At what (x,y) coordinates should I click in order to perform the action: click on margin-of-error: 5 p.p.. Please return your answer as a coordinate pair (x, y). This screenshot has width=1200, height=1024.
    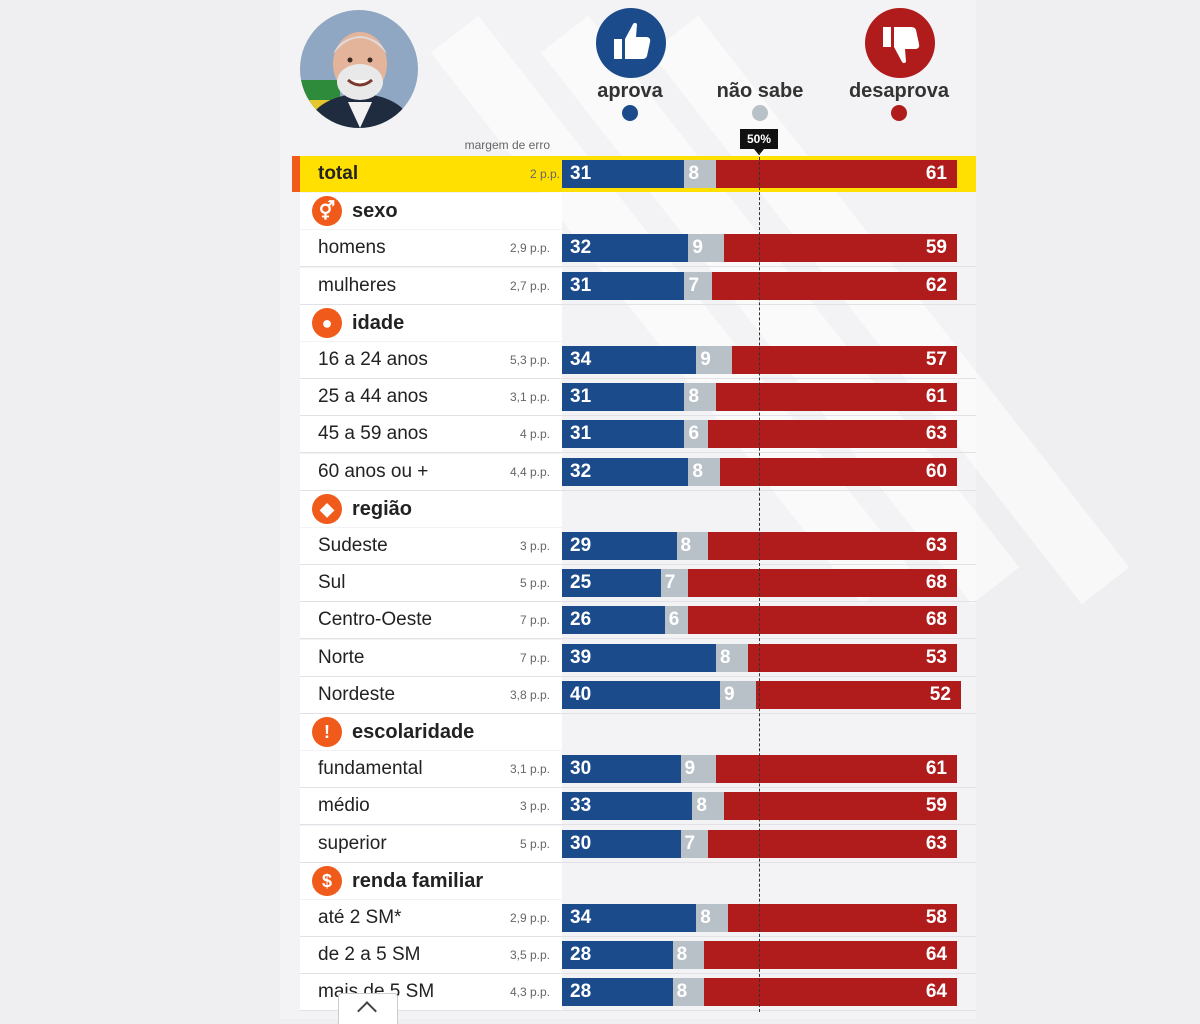
    Looking at the image, I should click on (534, 843).